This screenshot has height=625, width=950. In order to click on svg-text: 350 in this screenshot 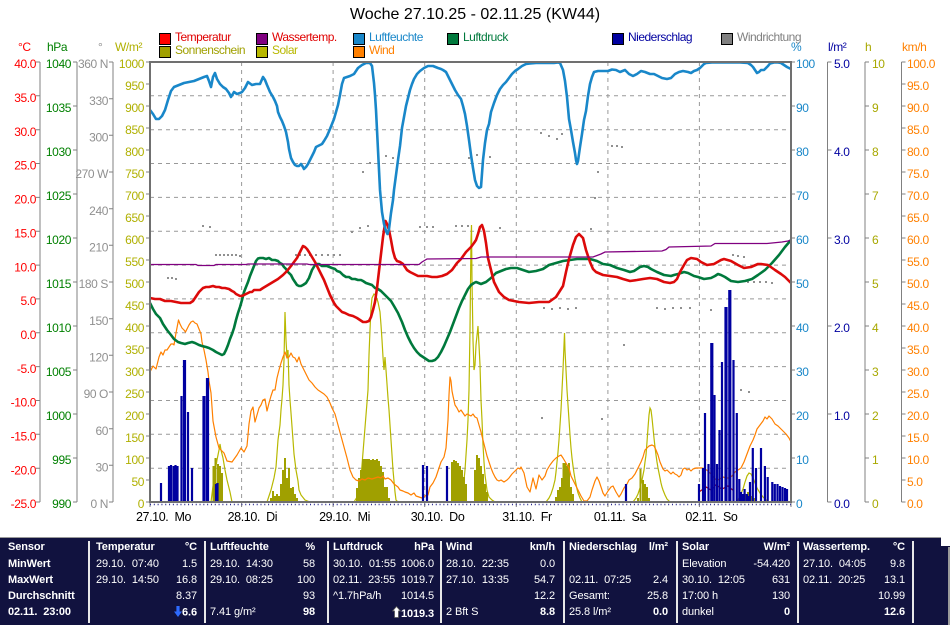, I will do `click(135, 350)`.